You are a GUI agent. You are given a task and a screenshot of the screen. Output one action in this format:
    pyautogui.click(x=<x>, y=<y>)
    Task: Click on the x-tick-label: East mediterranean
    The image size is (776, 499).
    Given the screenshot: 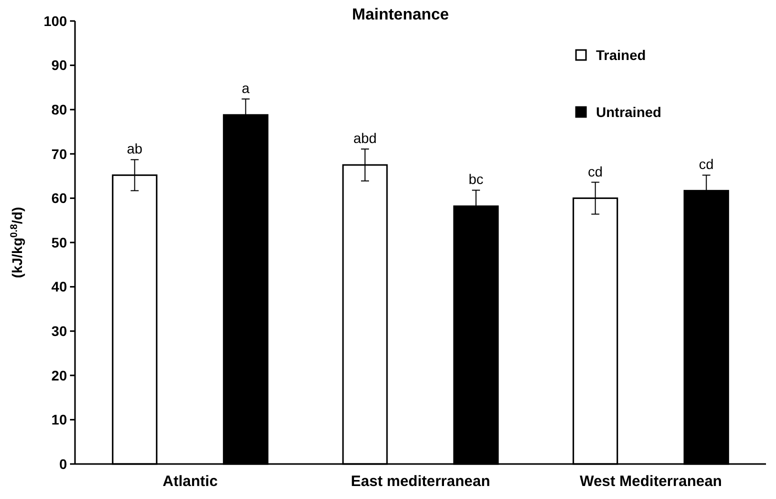 What is the action you would take?
    pyautogui.click(x=420, y=481)
    